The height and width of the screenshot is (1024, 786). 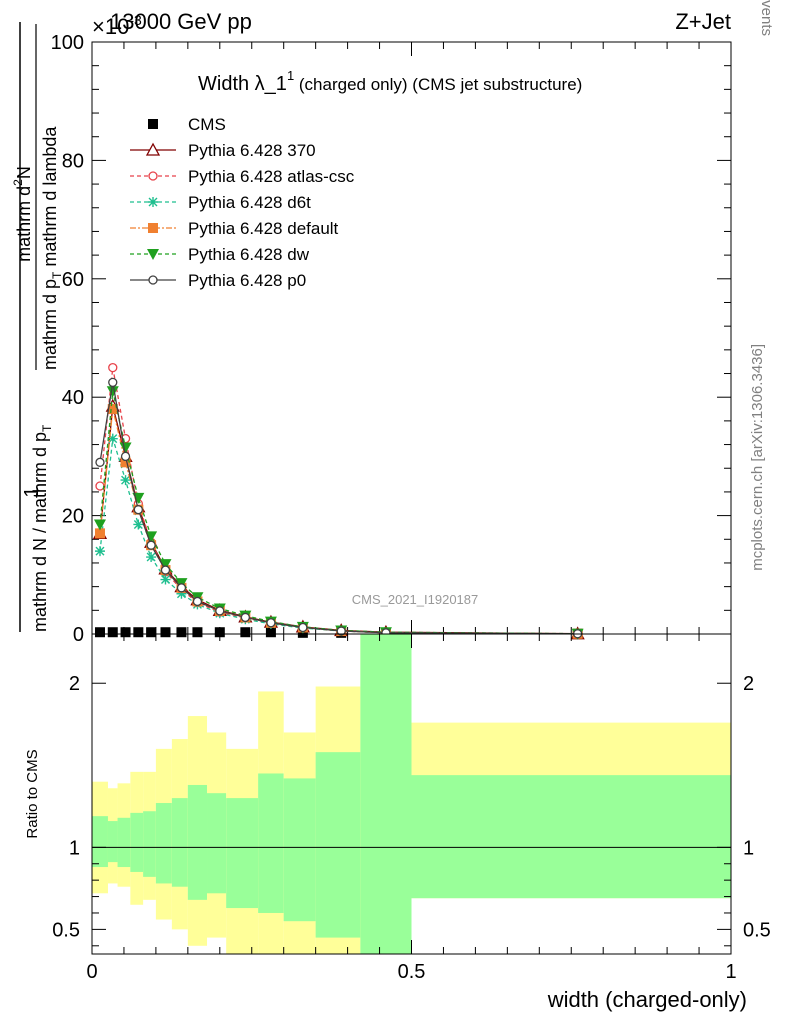 I want to click on legend-label: Pythia 6.428 atlas-csc, so click(x=271, y=176).